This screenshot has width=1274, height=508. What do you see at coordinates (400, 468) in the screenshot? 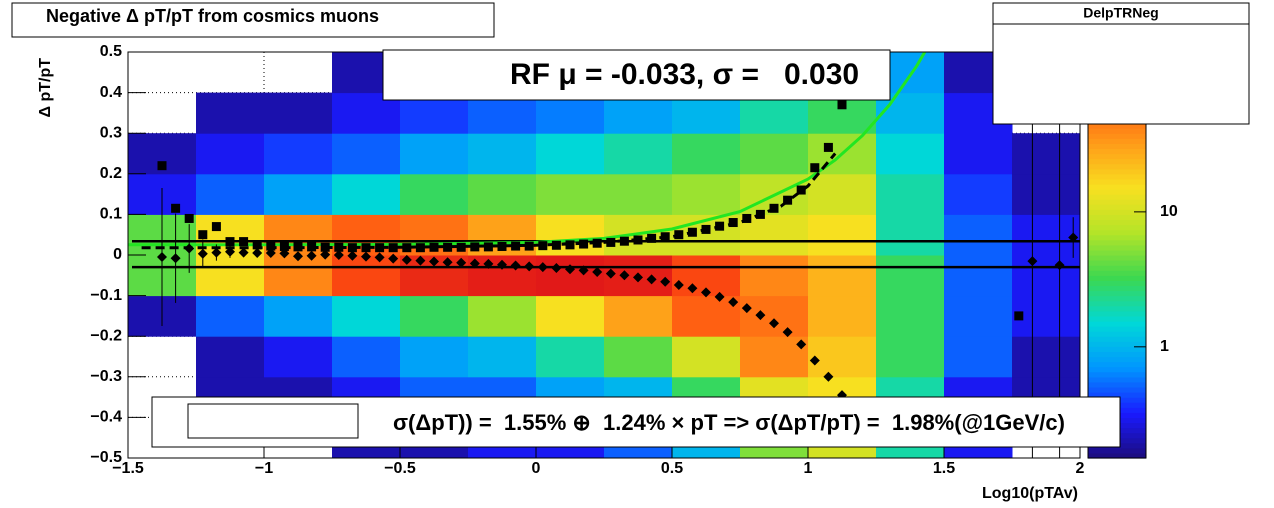
I see `x-tick-label: −0.5` at bounding box center [400, 468].